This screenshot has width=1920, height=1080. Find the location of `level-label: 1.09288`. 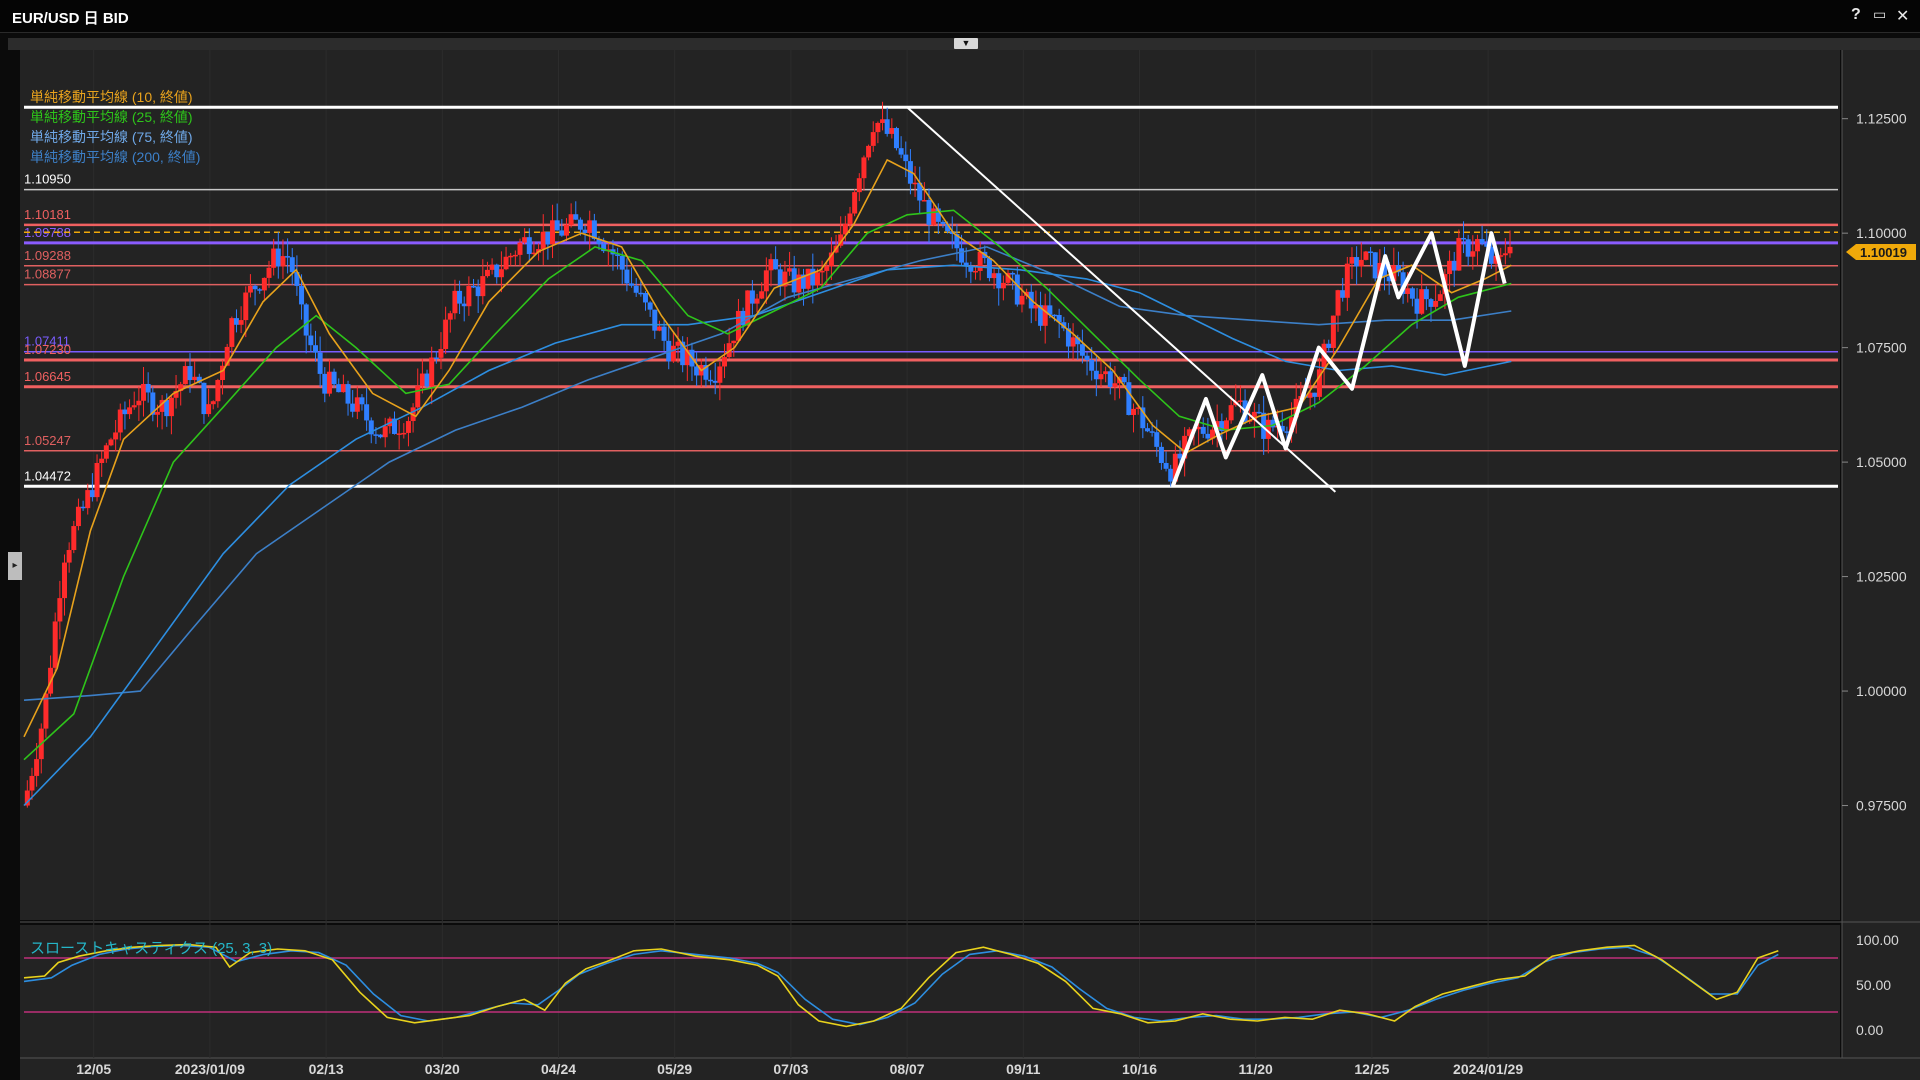

level-label: 1.09288 is located at coordinates (47, 255).